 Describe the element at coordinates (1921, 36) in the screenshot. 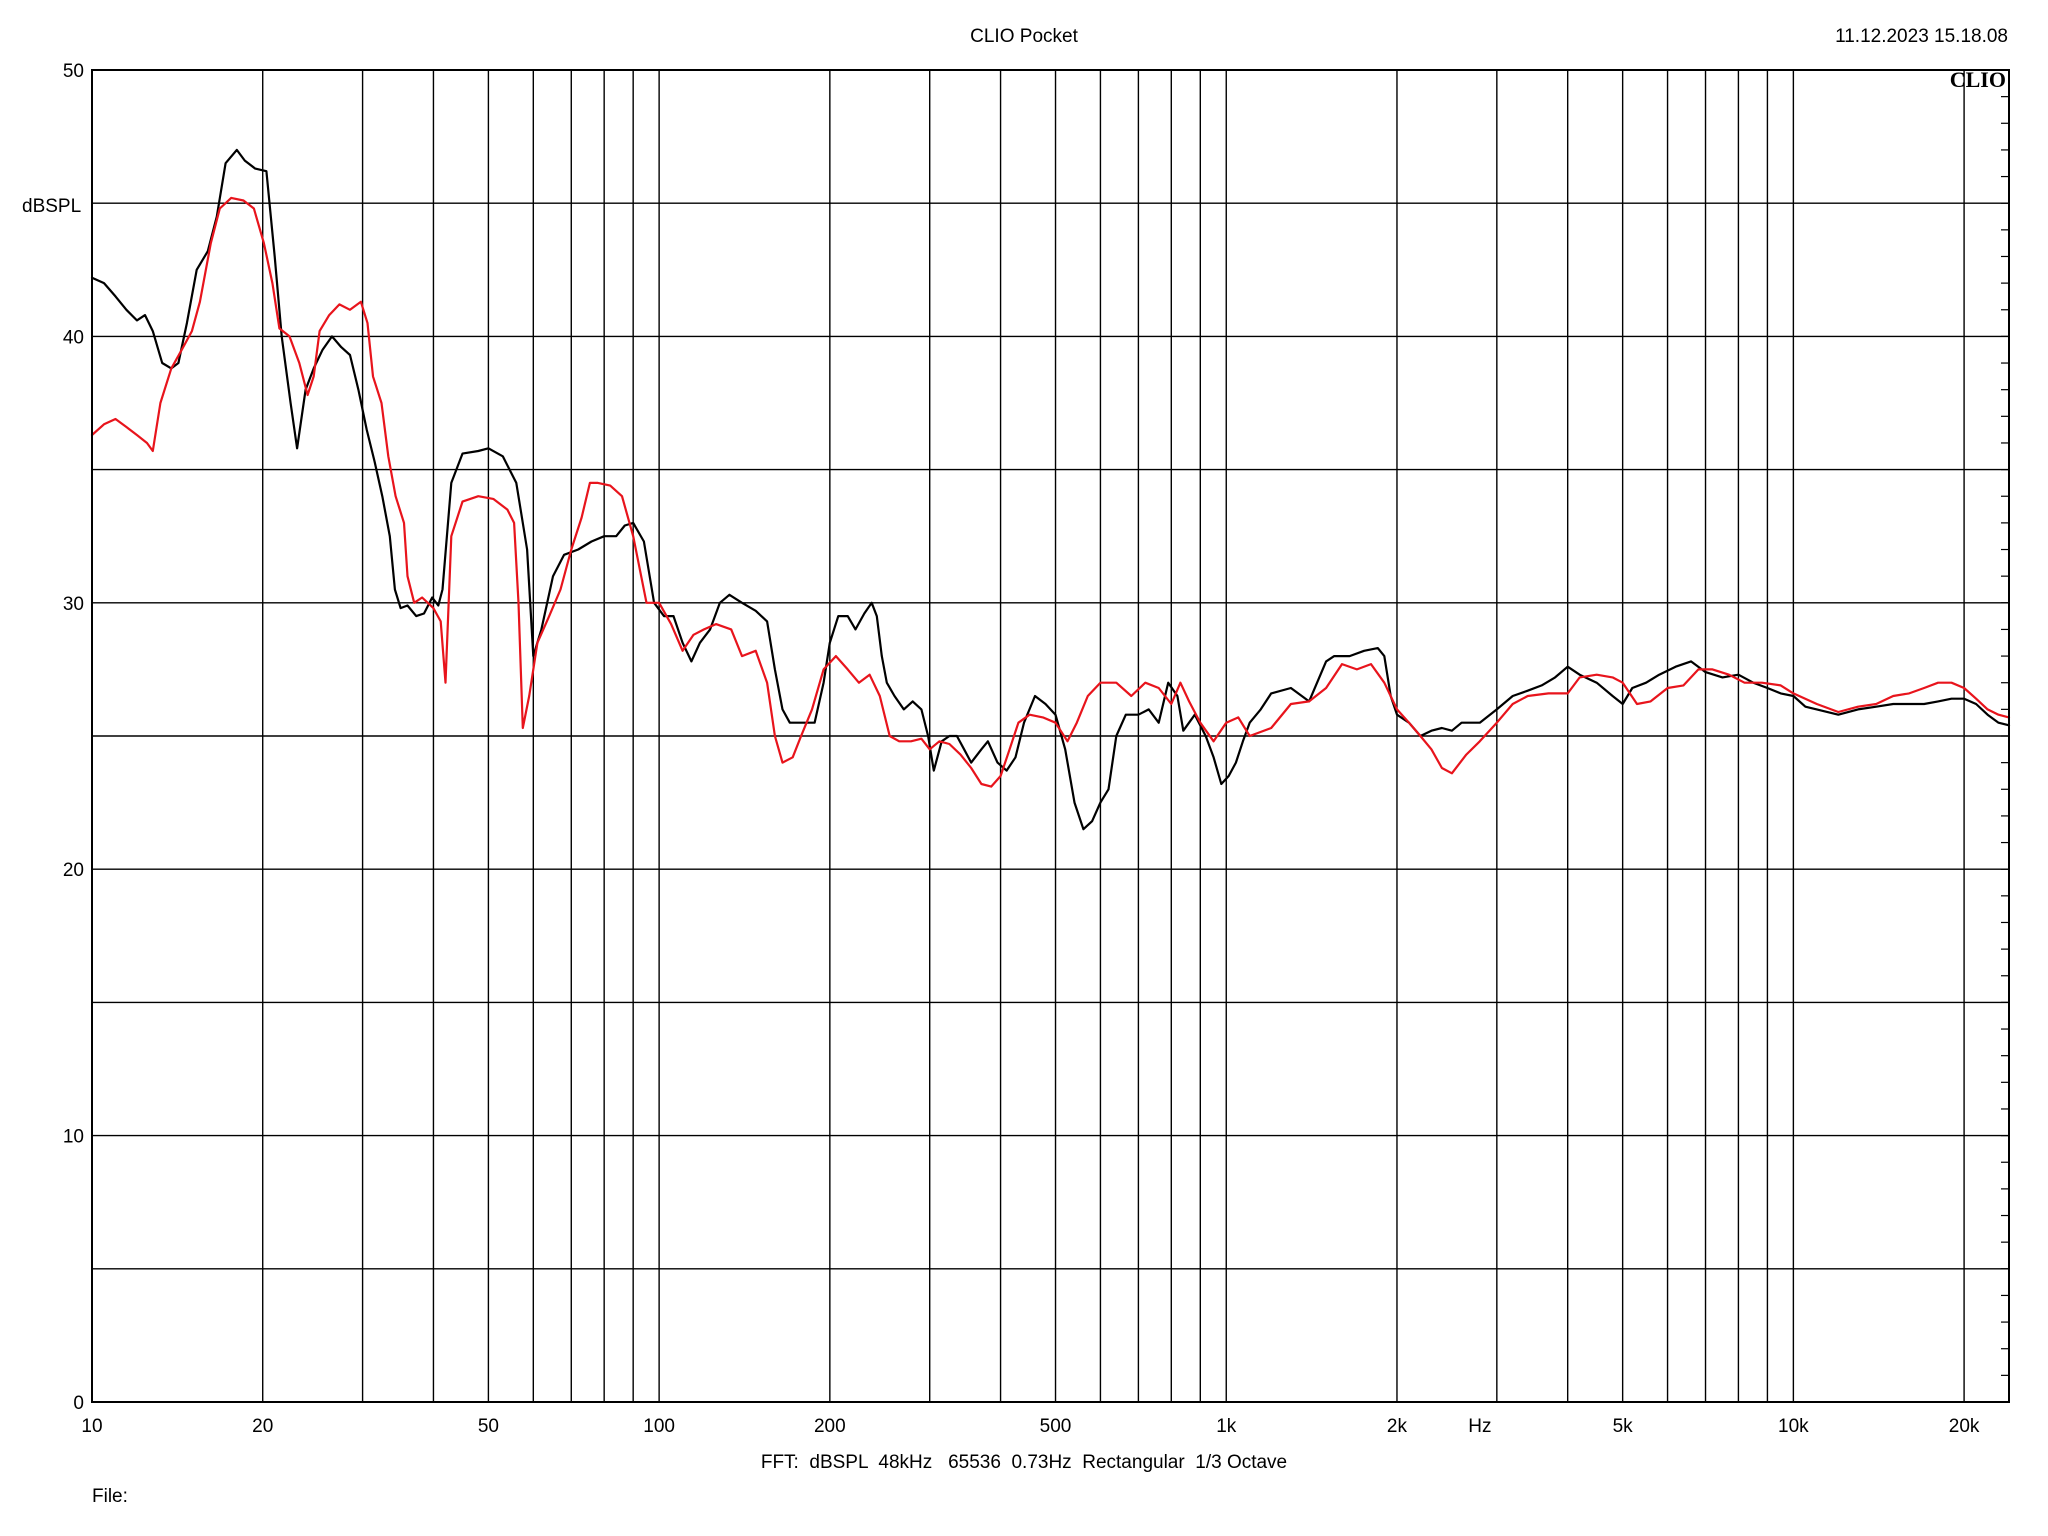

I see `timestamp: 11.12.2023 15.18.08` at that location.